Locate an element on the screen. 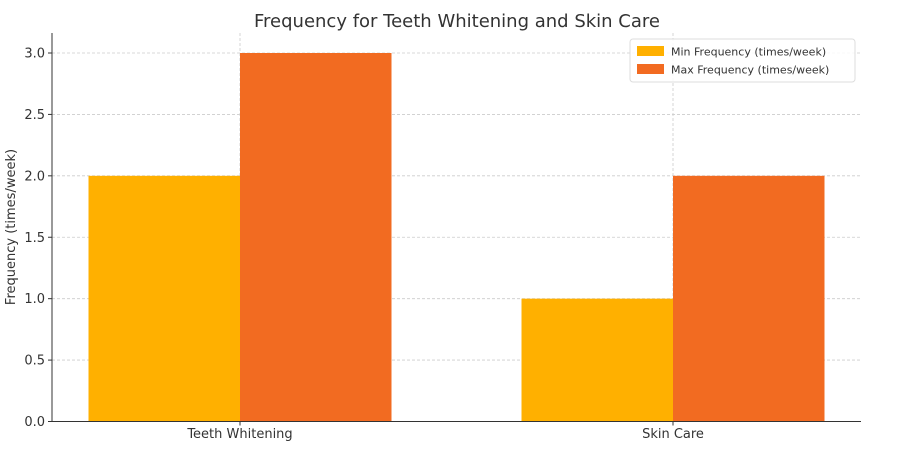 The width and height of the screenshot is (914, 453). bar-min-skin-care is located at coordinates (597, 360).